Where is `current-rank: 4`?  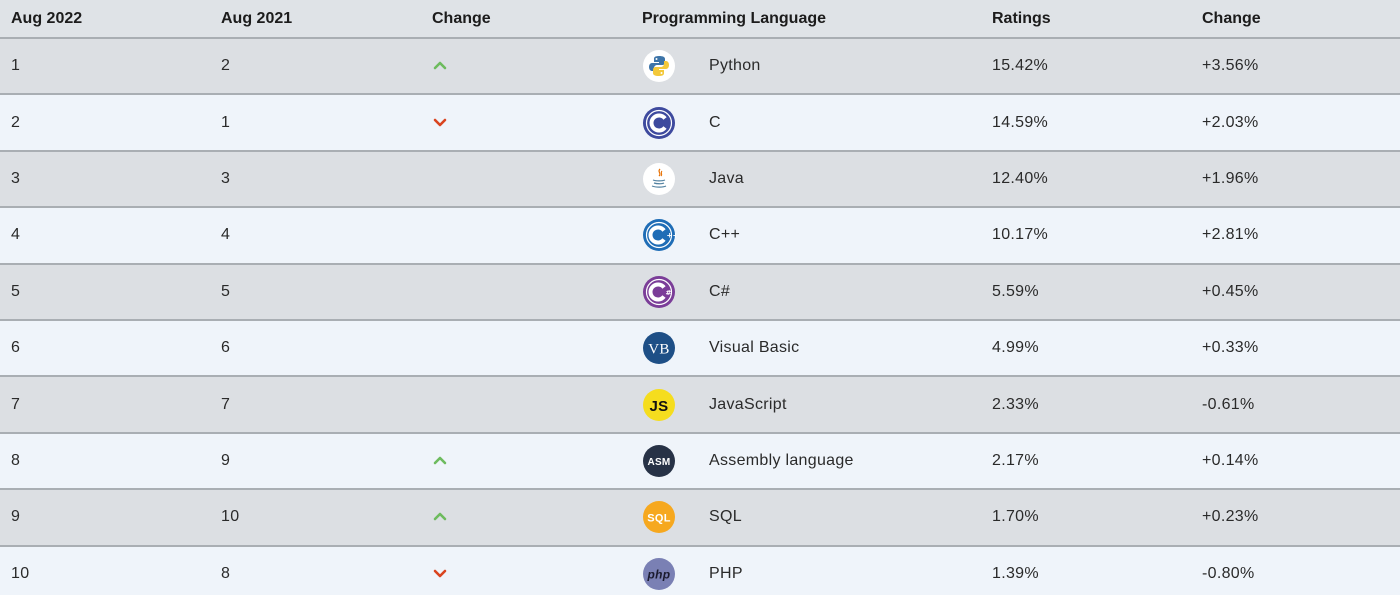
current-rank: 4 is located at coordinates (105, 236).